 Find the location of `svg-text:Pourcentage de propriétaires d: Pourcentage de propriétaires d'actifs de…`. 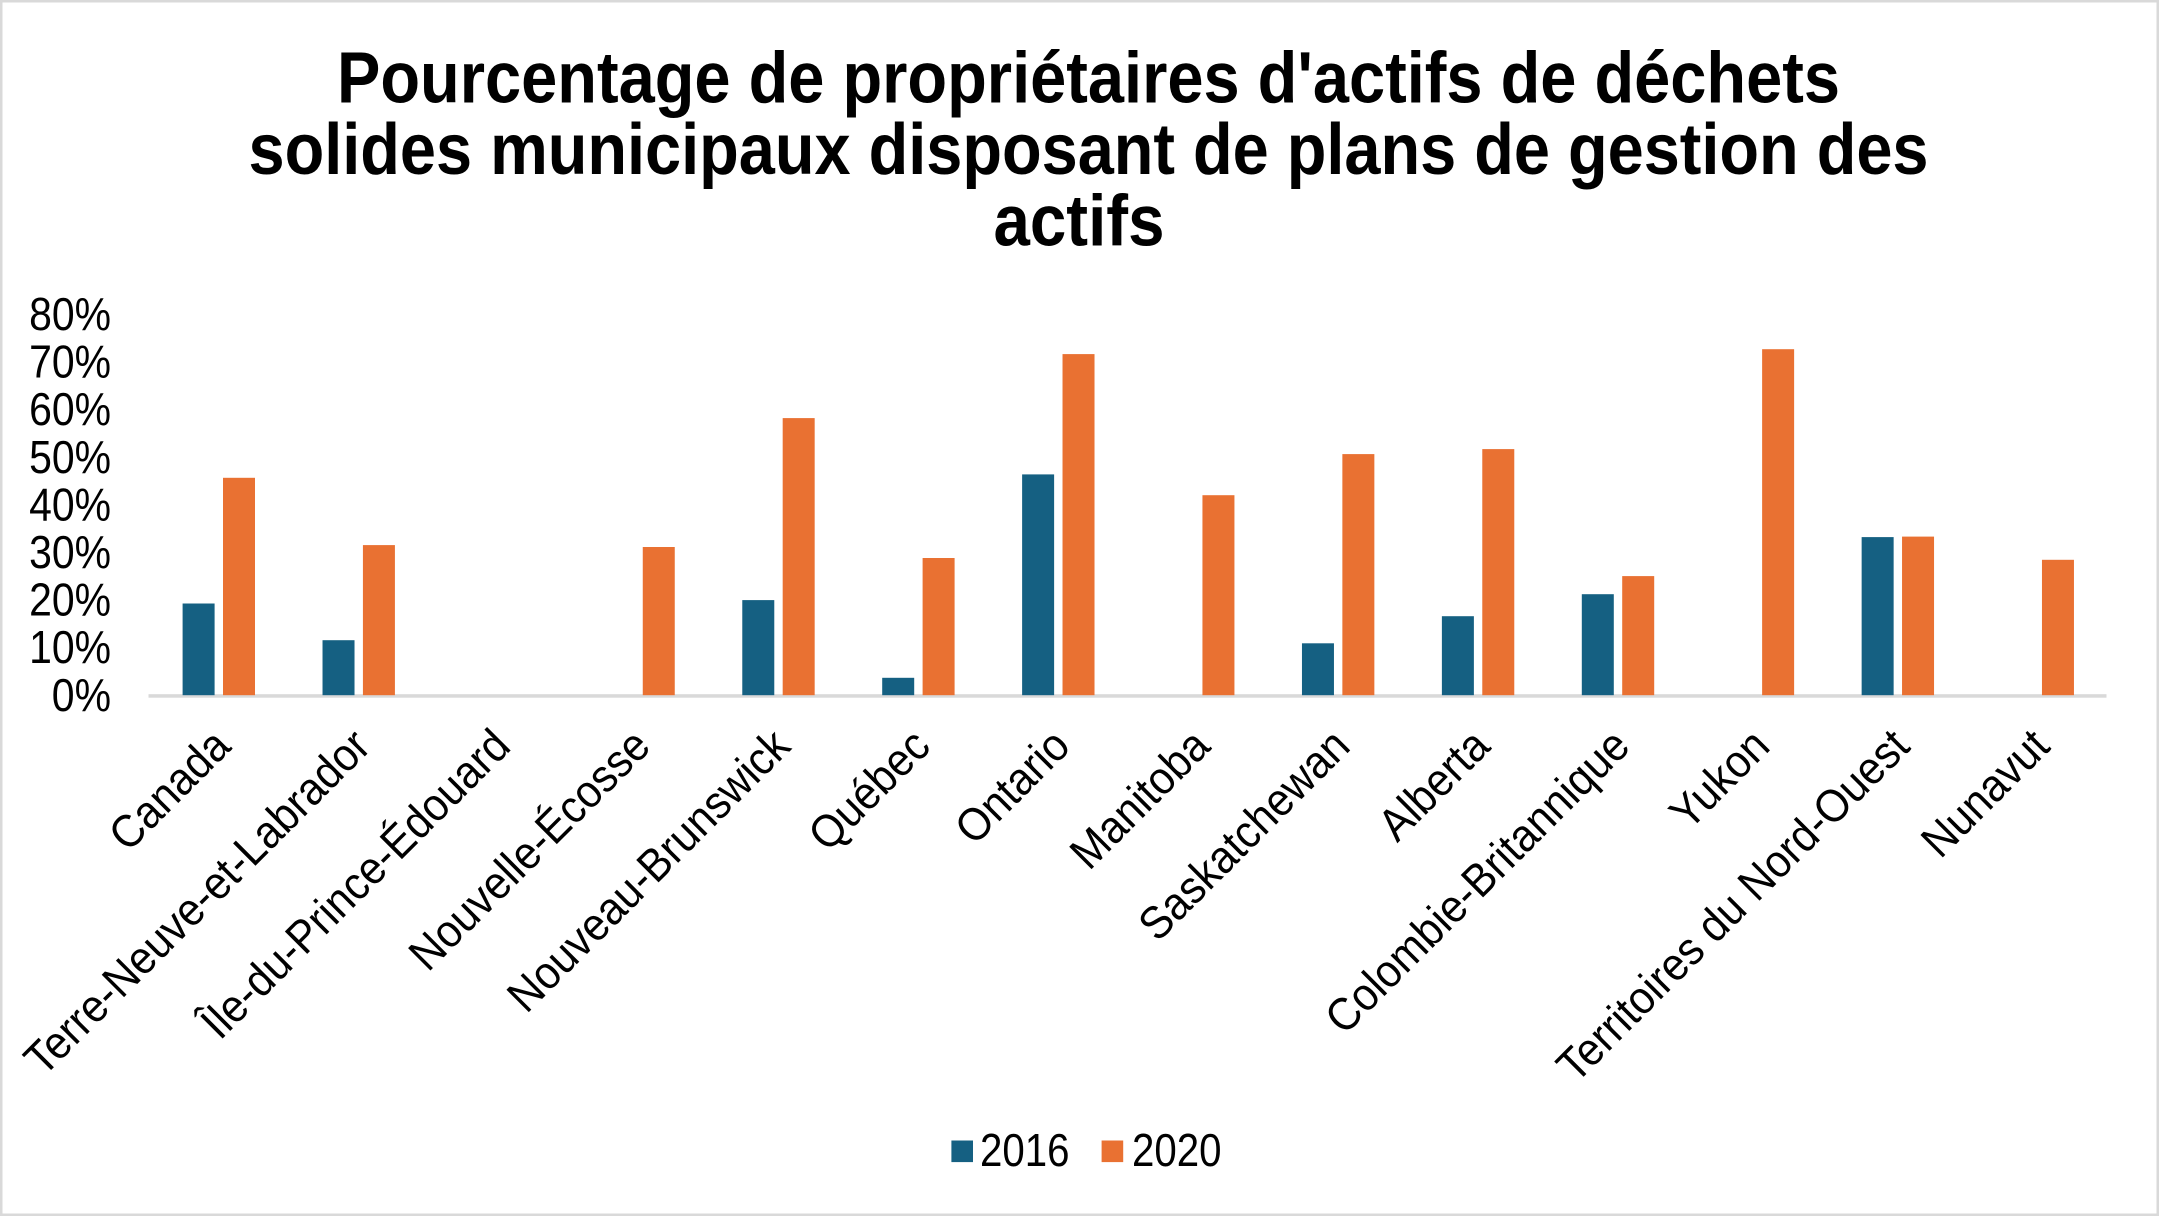

svg-text:Pourcentage de propriétaires d: Pourcentage de propriétaires d'actifs de… is located at coordinates (1088, 78).